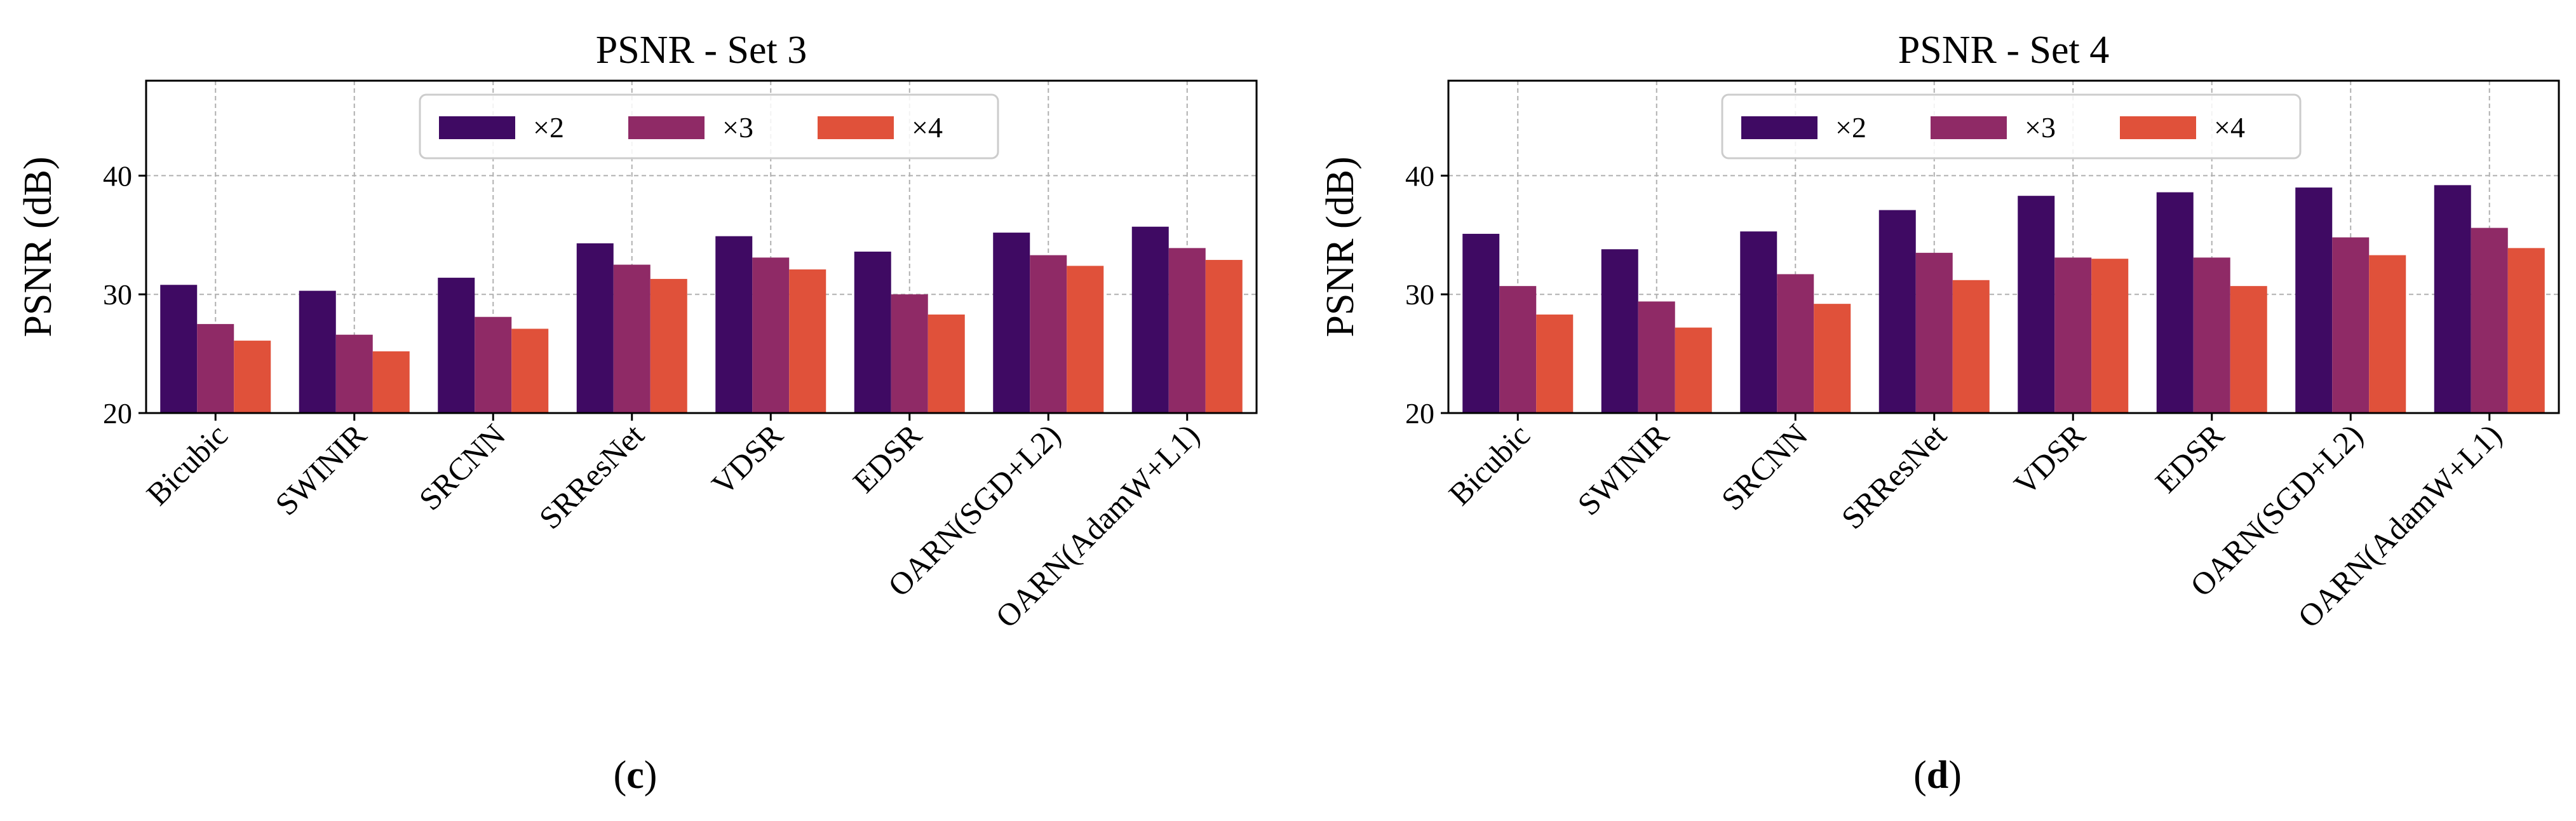 The image size is (2576, 821). I want to click on caption-letter: d, so click(1937, 775).